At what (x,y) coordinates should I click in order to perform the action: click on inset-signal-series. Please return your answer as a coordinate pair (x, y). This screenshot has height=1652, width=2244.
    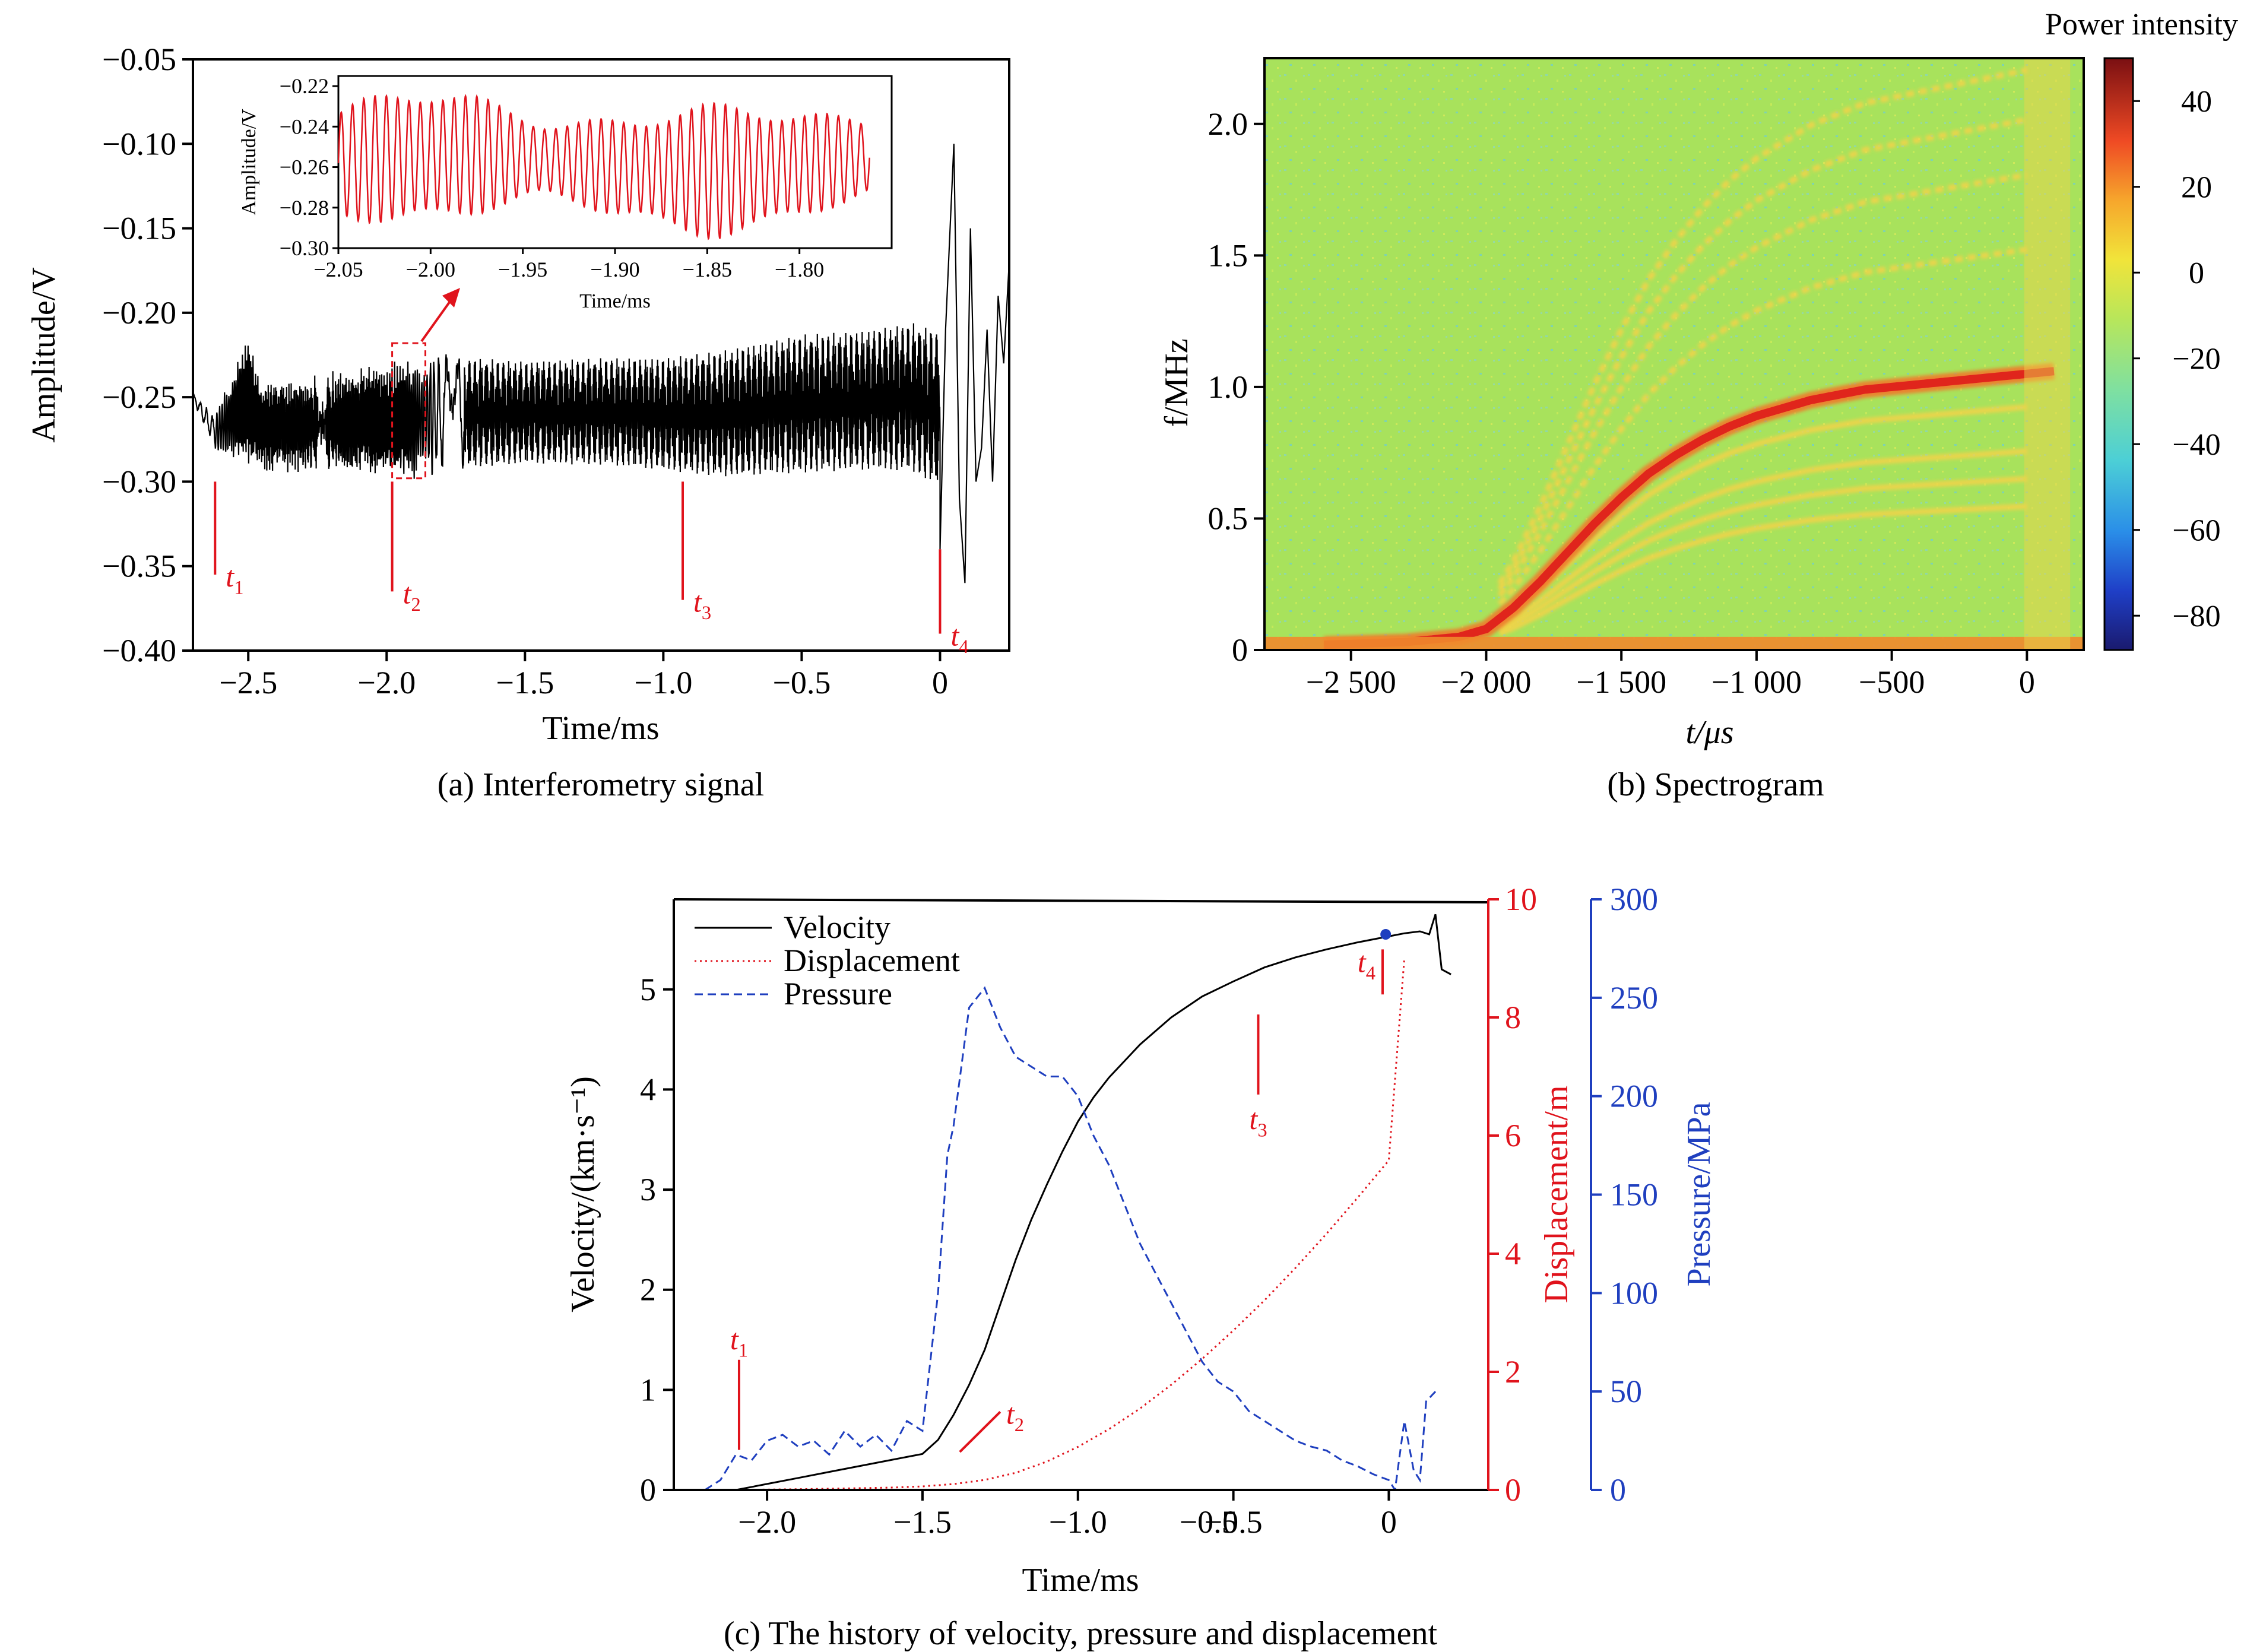
    Looking at the image, I should click on (603, 167).